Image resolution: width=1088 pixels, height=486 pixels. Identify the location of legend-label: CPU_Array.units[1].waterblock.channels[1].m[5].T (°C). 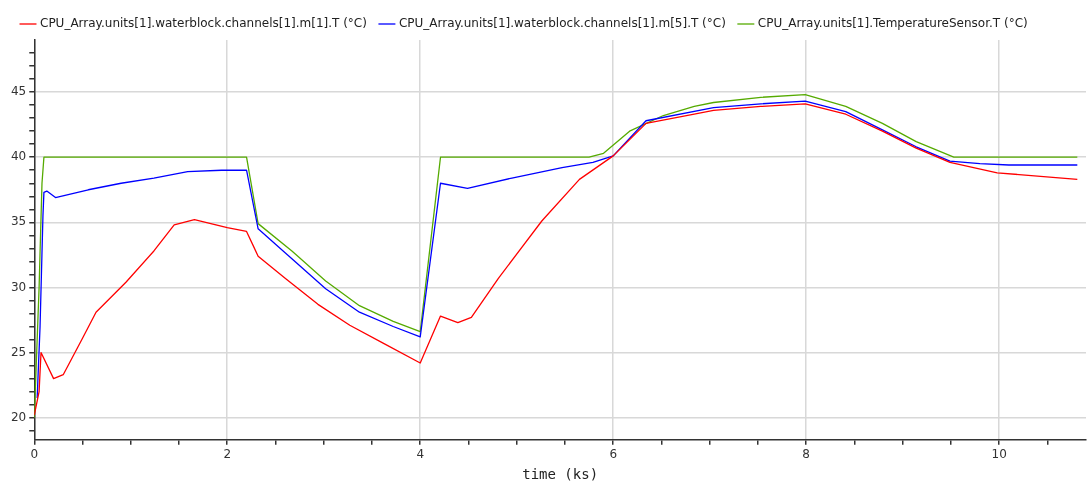
(562, 23).